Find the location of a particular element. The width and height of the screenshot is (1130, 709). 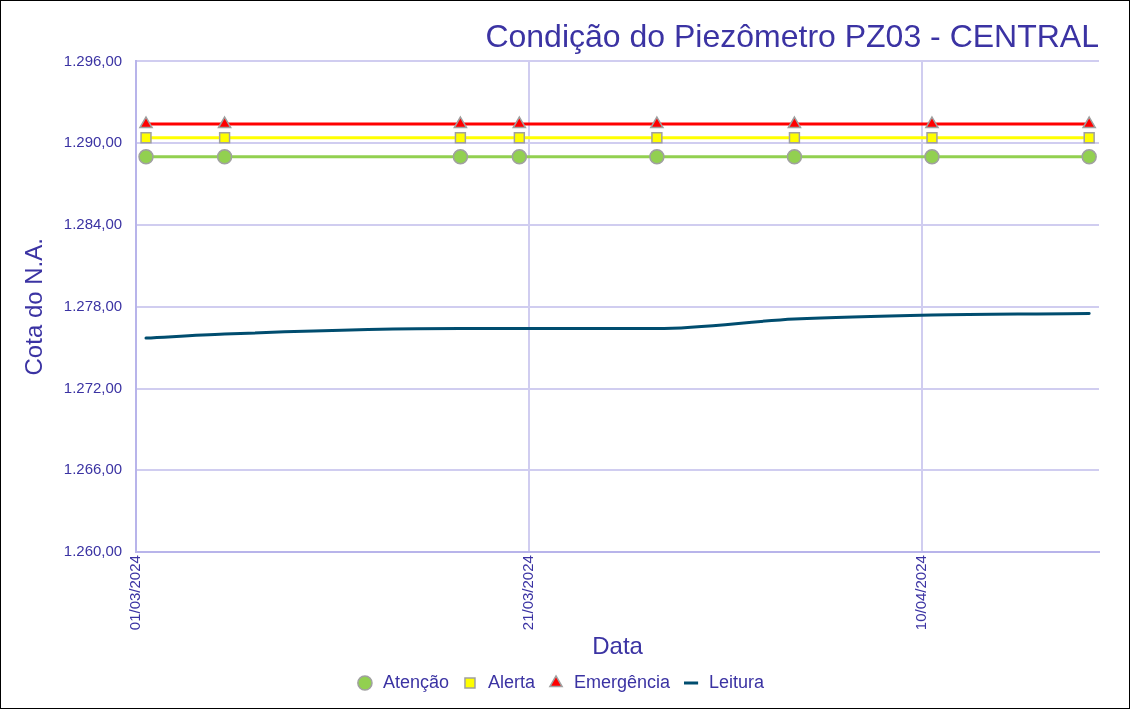

y-tick-label: 1.284,00 is located at coordinates (93, 224).